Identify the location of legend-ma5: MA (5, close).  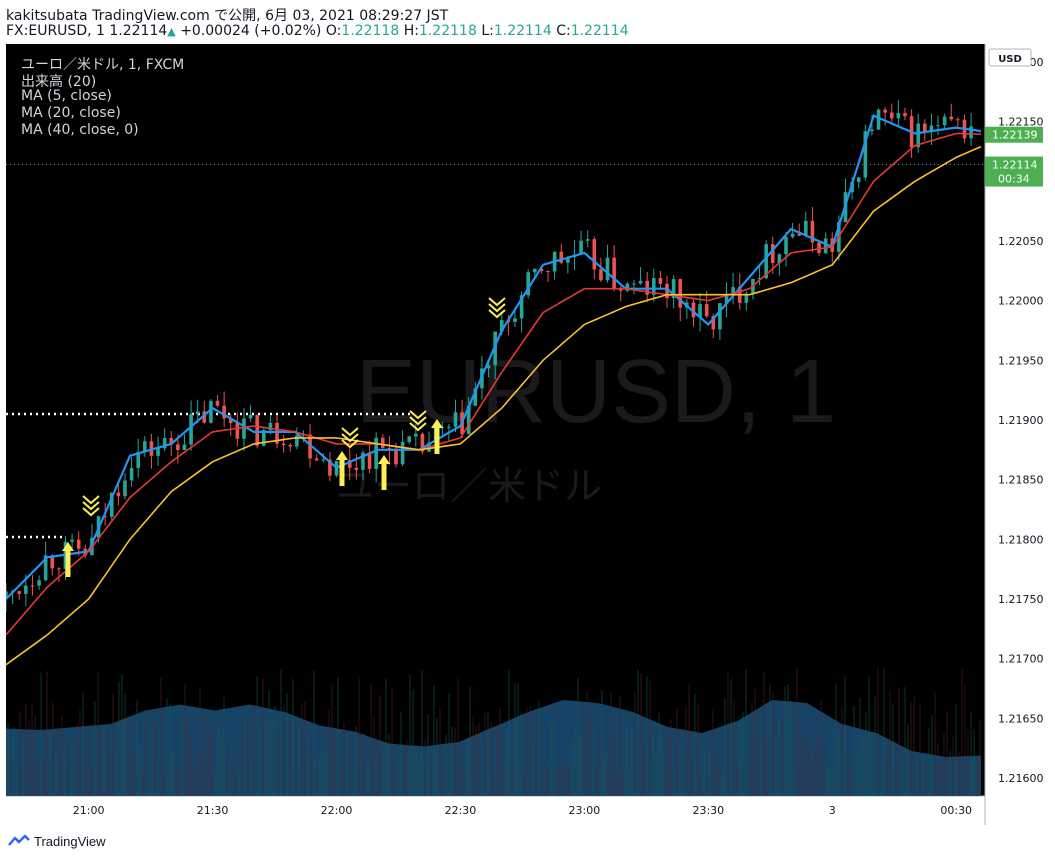
(66, 96).